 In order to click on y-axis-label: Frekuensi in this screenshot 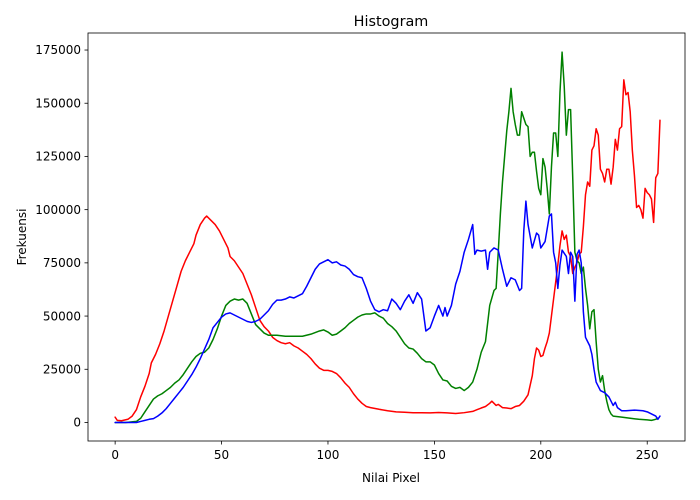, I will do `click(22, 237)`.